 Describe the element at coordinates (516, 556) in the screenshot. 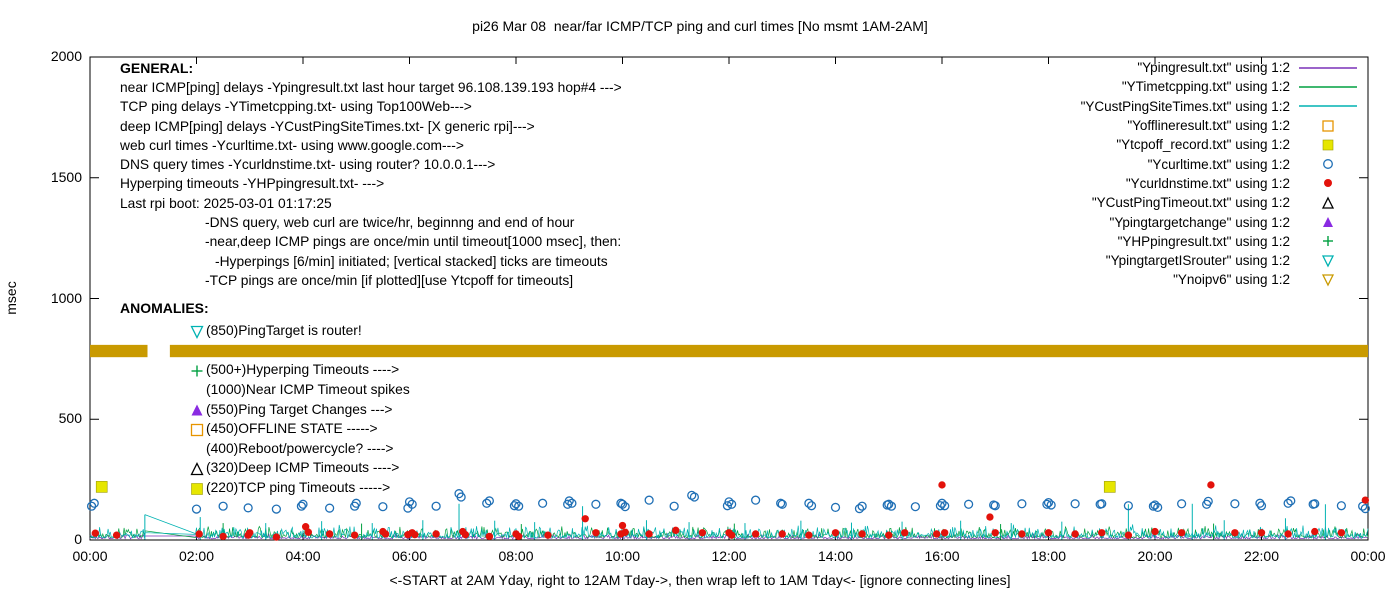

I see `x-tick-label: 08:00` at that location.